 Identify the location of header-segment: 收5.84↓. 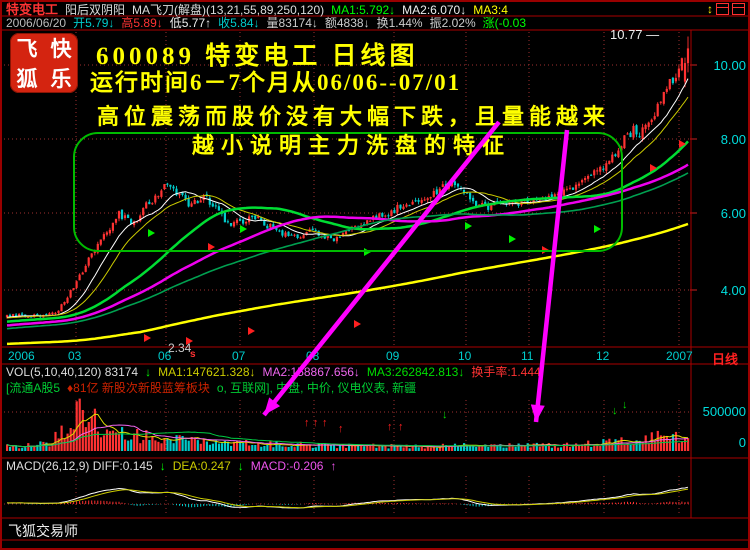
(239, 23).